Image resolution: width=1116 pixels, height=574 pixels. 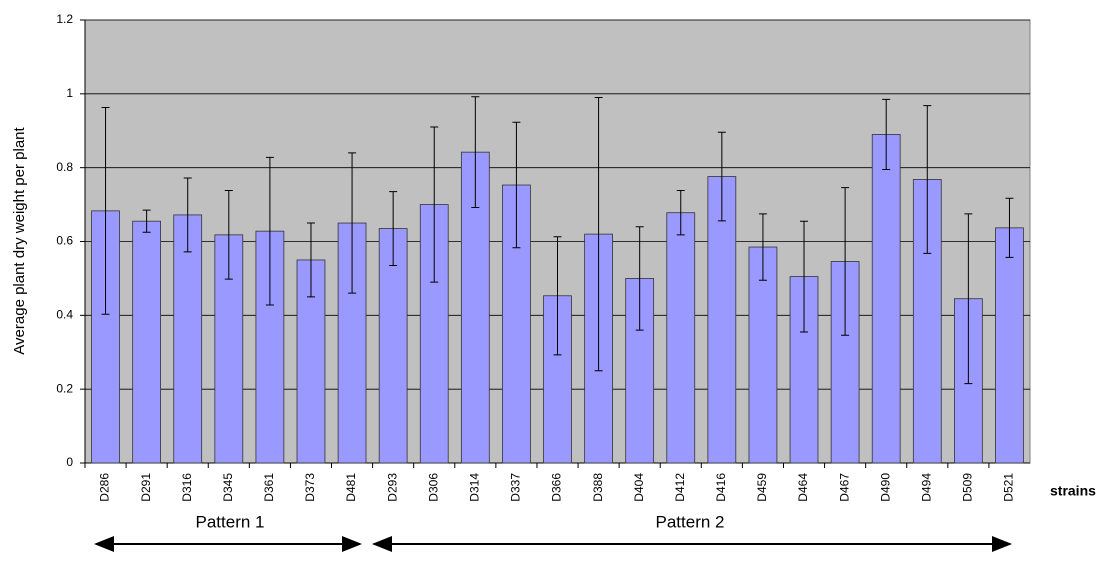 What do you see at coordinates (64, 241) in the screenshot?
I see `y-tick-label: 0.6` at bounding box center [64, 241].